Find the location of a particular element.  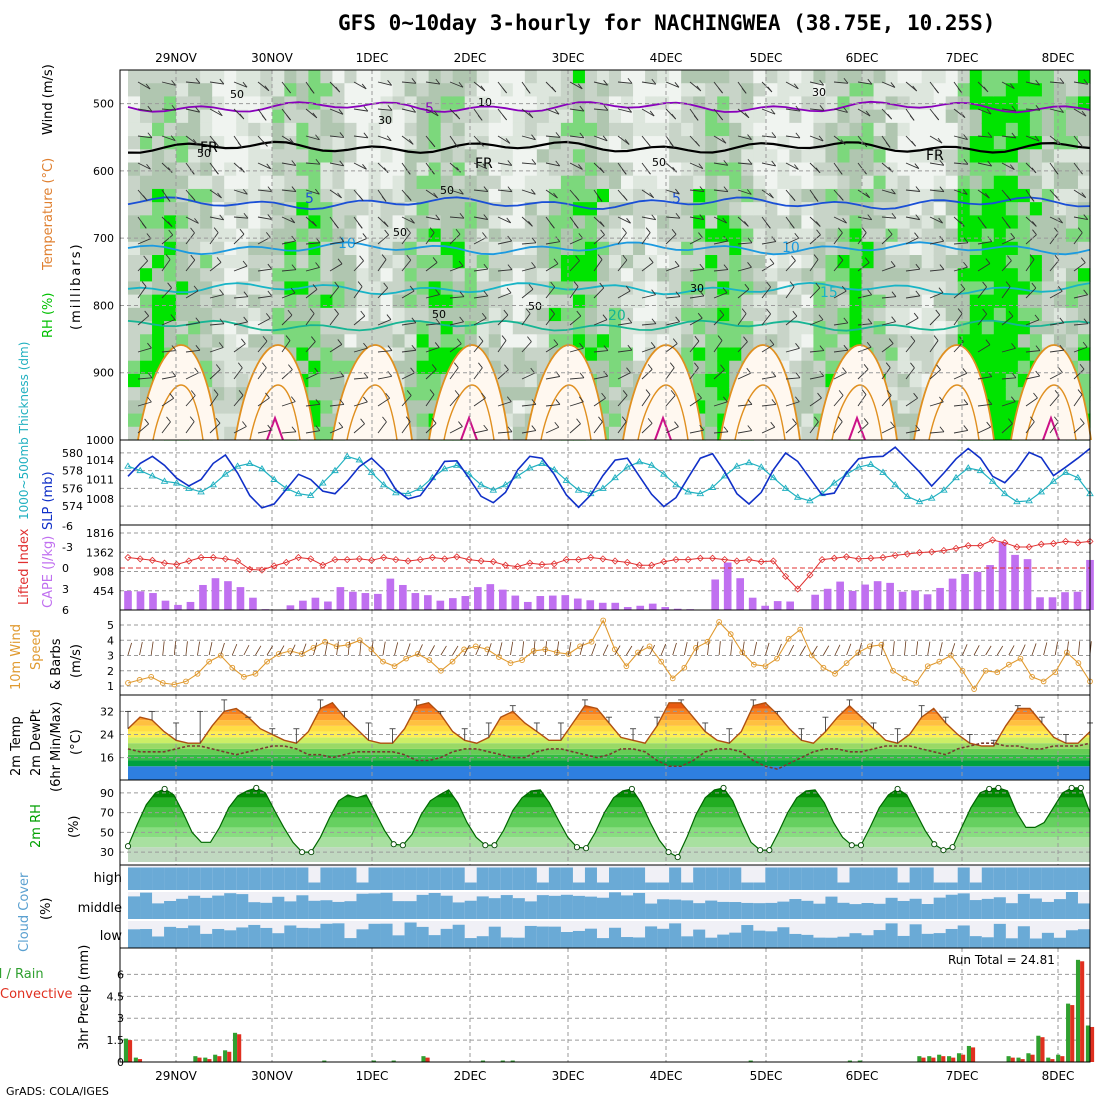

rh-point is located at coordinates (760, 850).